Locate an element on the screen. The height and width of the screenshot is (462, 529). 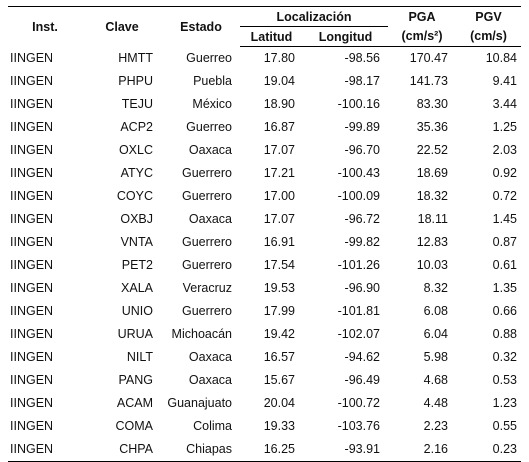
cell-longitud: -101.81 is located at coordinates (358, 311).